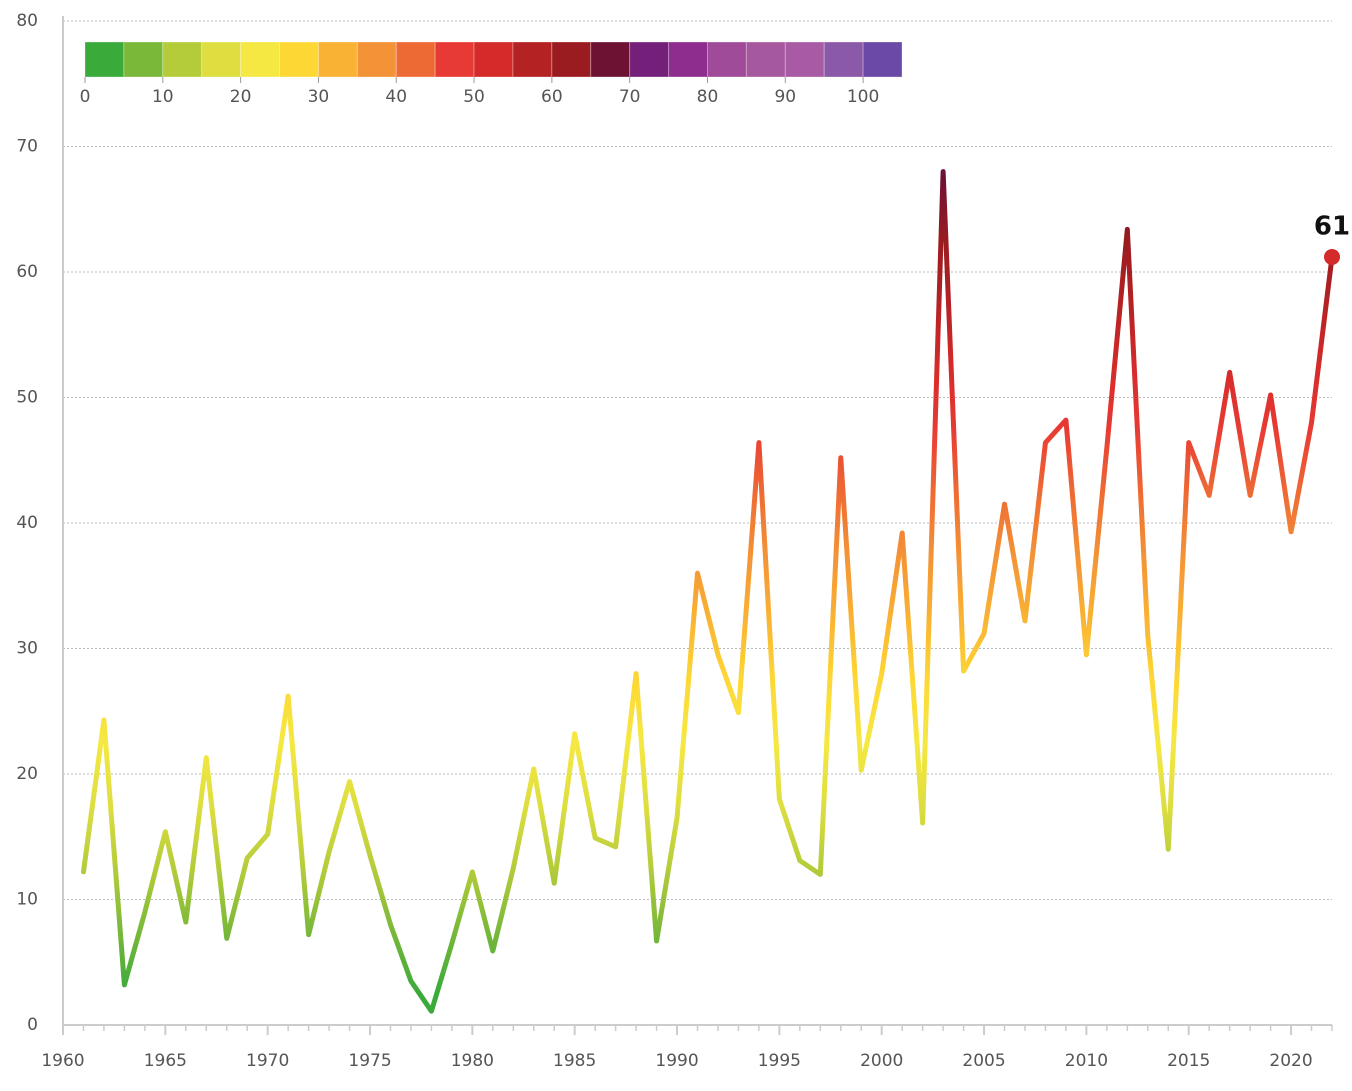  I want to click on colorbar-tick-label: 100, so click(863, 97).